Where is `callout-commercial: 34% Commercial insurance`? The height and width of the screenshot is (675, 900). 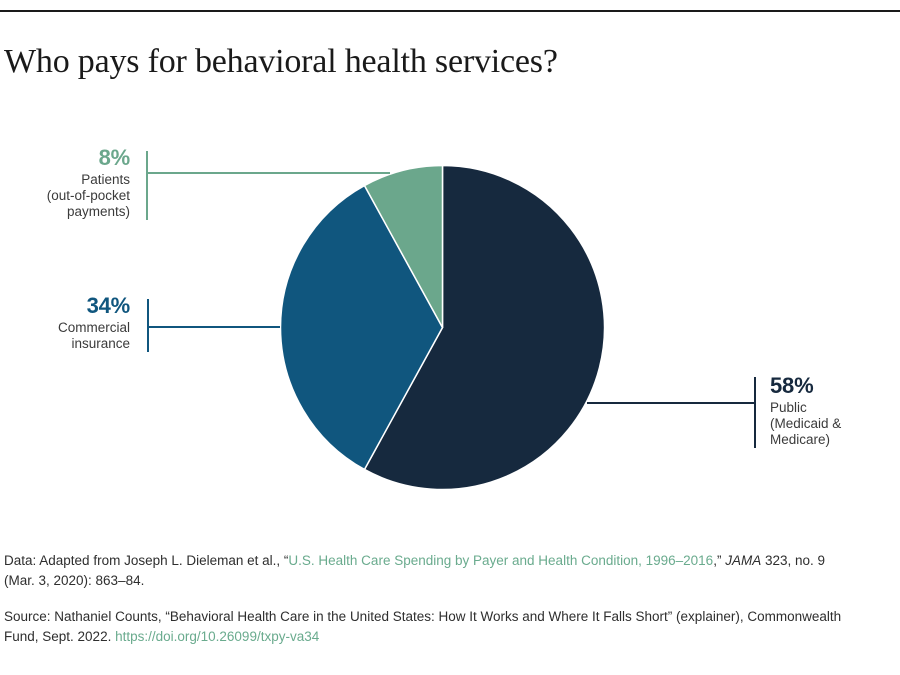
callout-commercial: 34% Commercial insurance is located at coordinates (65, 323).